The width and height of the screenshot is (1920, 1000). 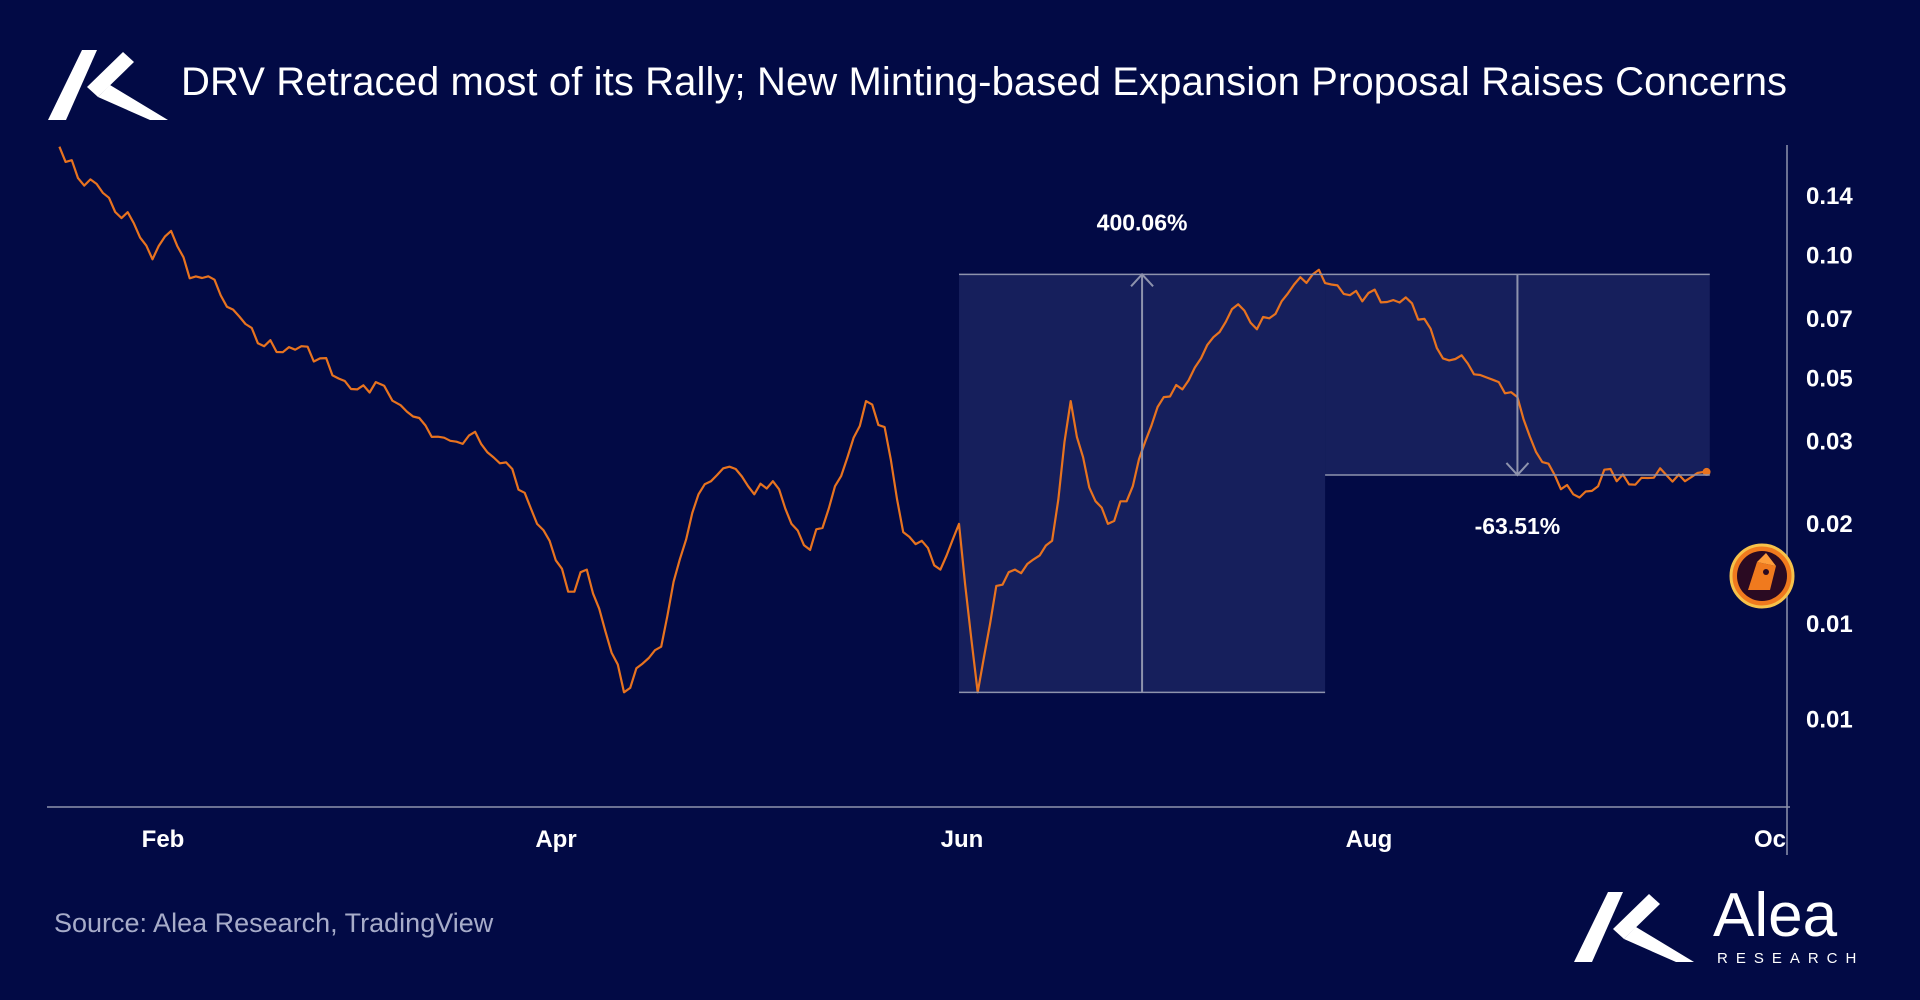 I want to click on y-tick-label: 0.05, so click(x=1829, y=378).